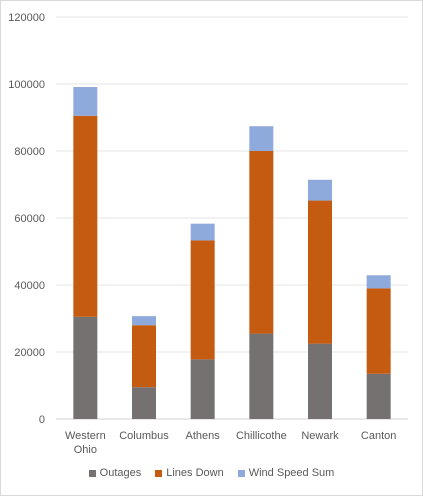 The height and width of the screenshot is (496, 423). I want to click on x-tick-label: Chillicothe, so click(261, 436).